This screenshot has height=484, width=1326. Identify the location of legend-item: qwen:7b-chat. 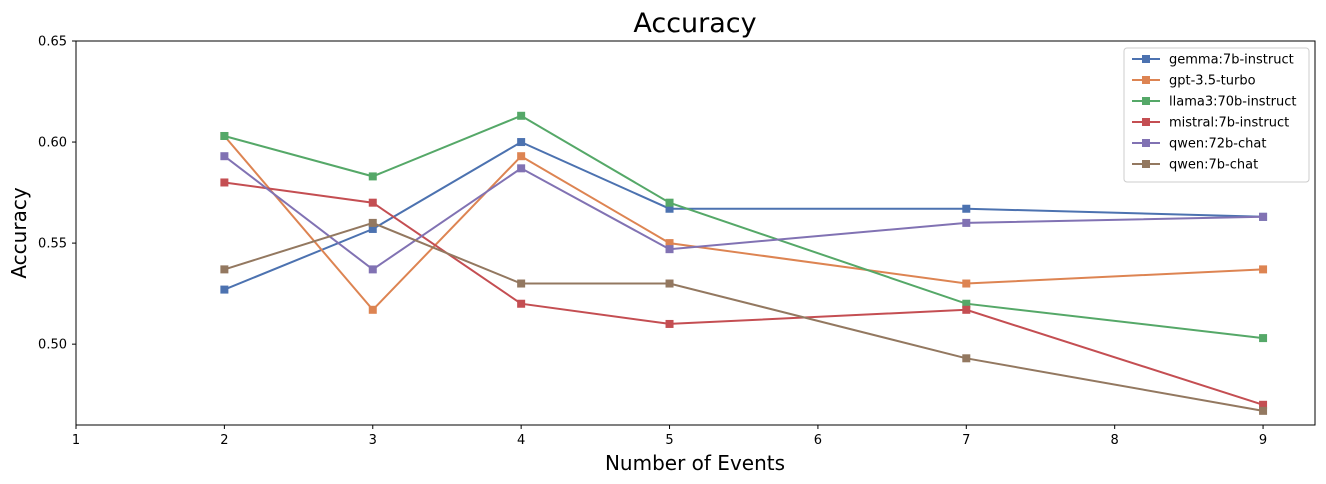
(1195, 165).